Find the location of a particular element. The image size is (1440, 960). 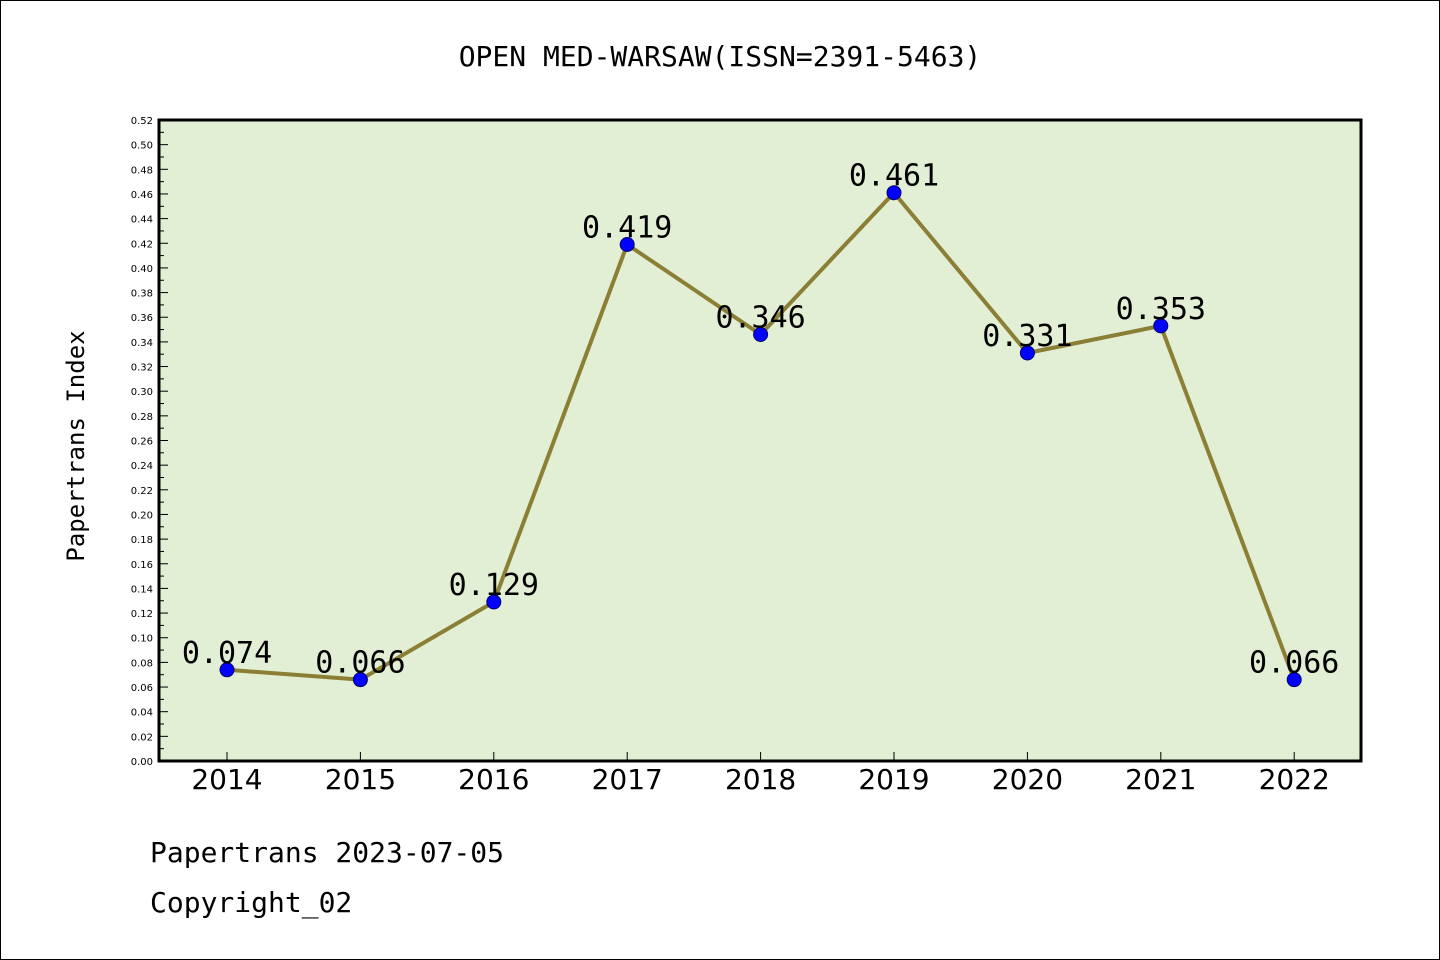

y-tick-label: 0.34 is located at coordinates (142, 343).